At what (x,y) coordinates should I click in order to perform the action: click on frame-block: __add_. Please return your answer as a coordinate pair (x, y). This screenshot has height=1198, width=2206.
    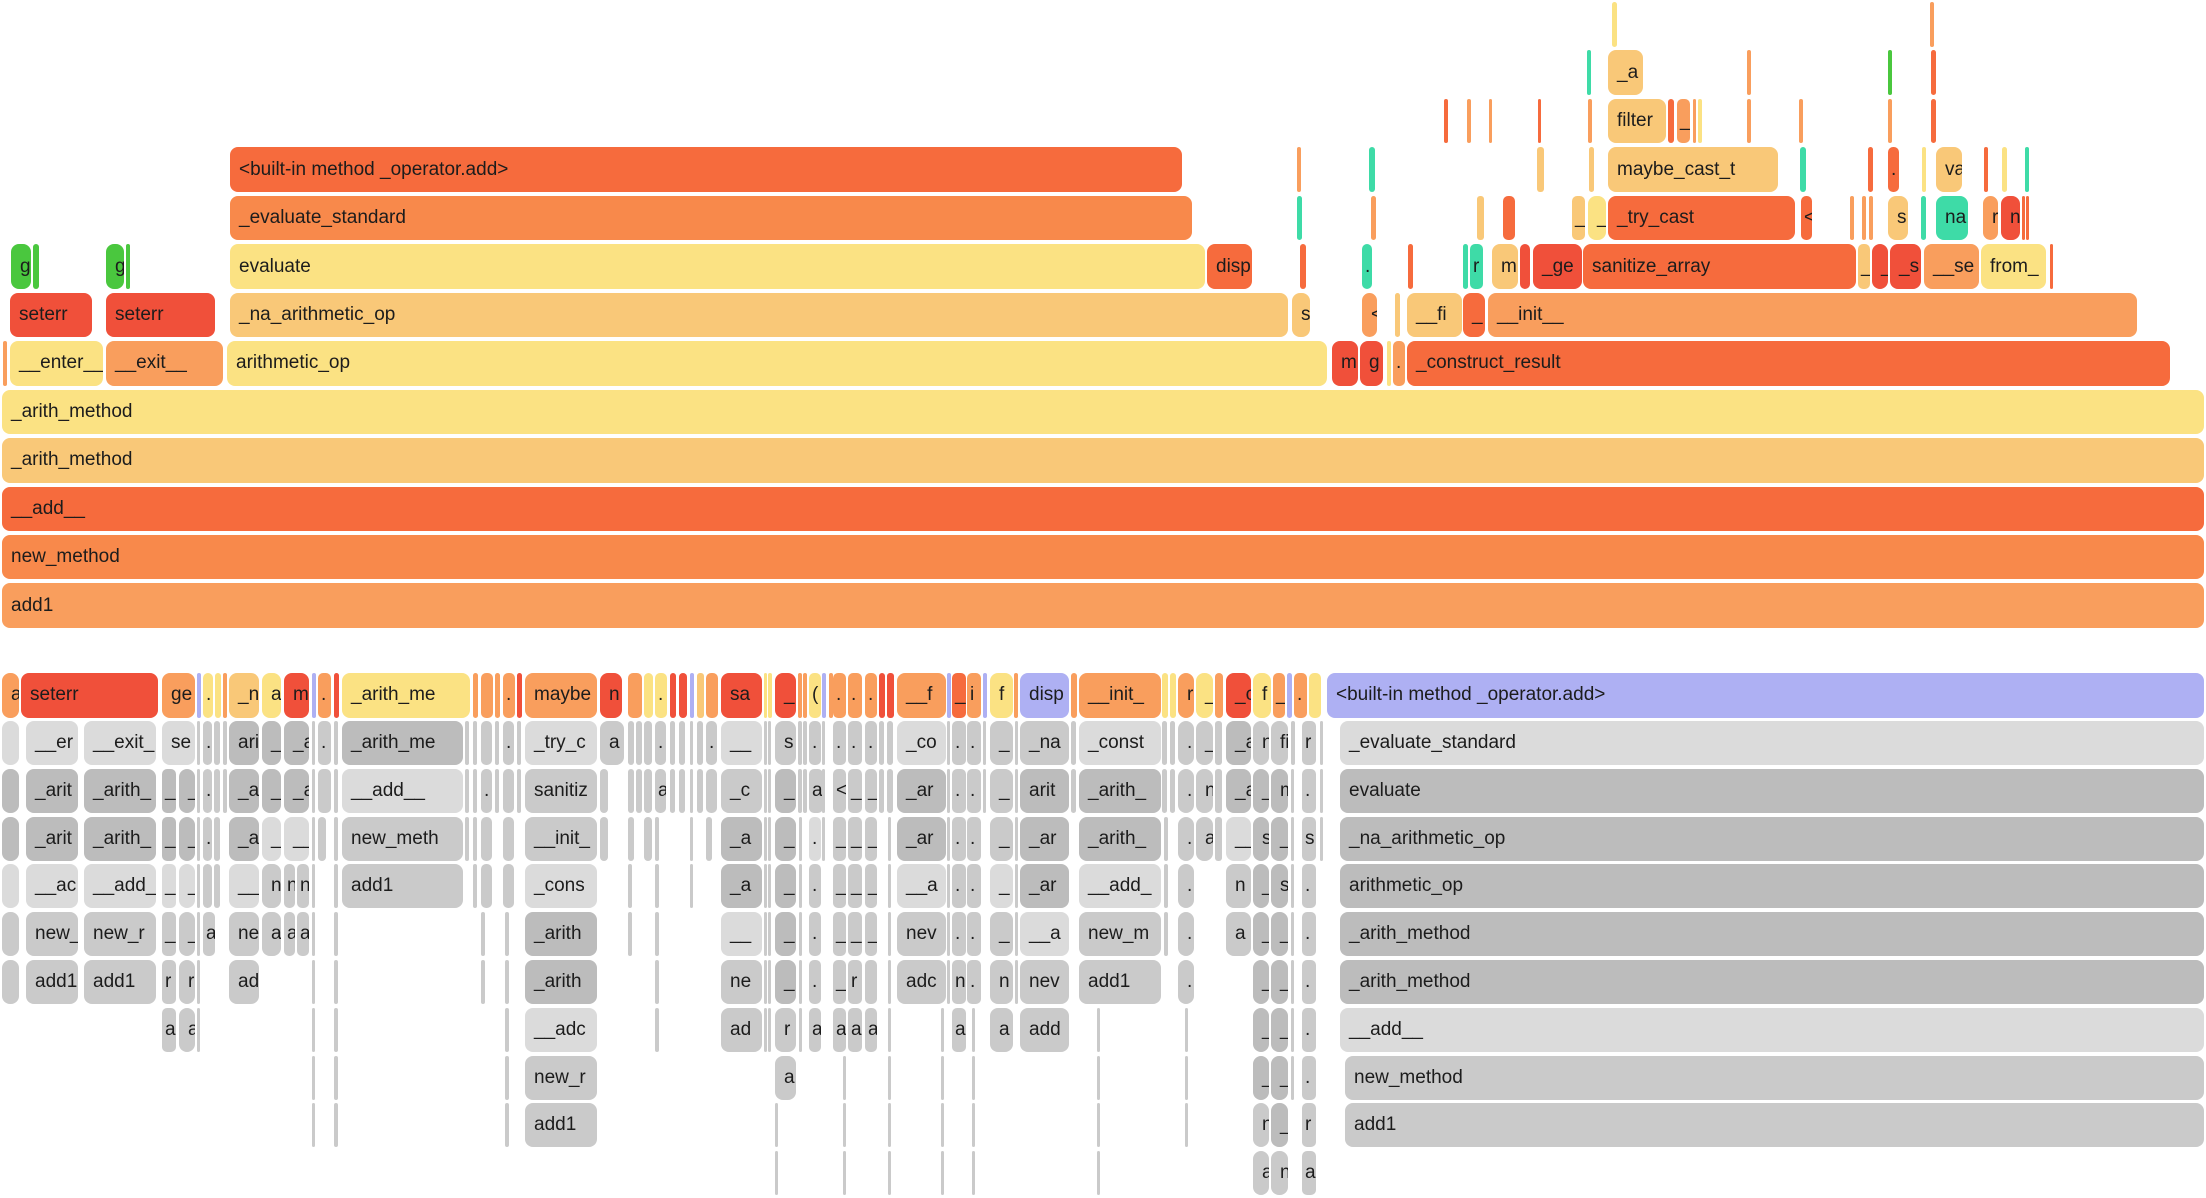
    Looking at the image, I should click on (120, 886).